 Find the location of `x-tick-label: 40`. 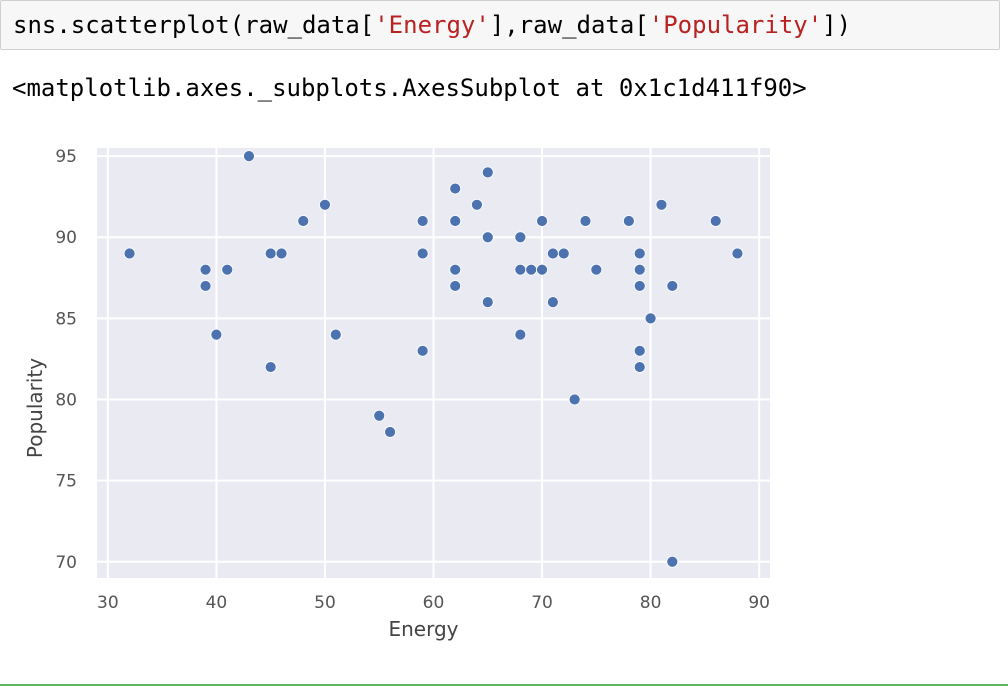

x-tick-label: 40 is located at coordinates (217, 603).